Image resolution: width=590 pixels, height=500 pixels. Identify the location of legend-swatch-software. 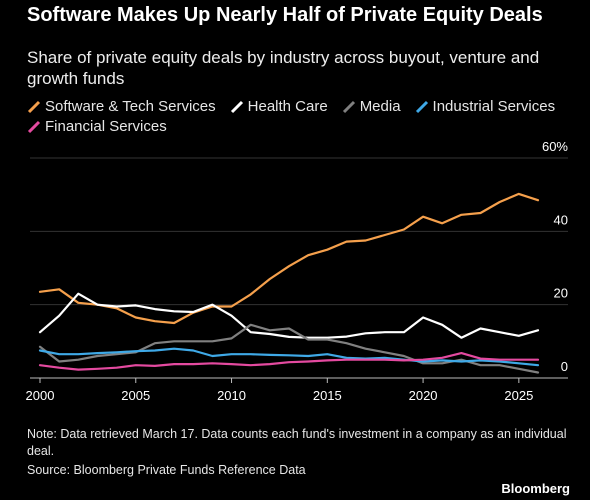
(34, 107).